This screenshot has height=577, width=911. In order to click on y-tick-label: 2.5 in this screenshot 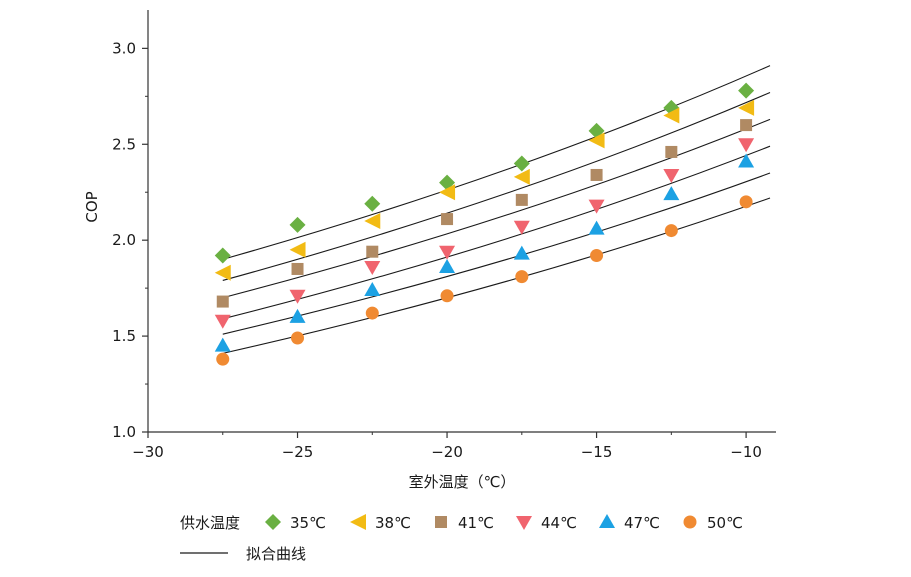, I will do `click(124, 144)`.